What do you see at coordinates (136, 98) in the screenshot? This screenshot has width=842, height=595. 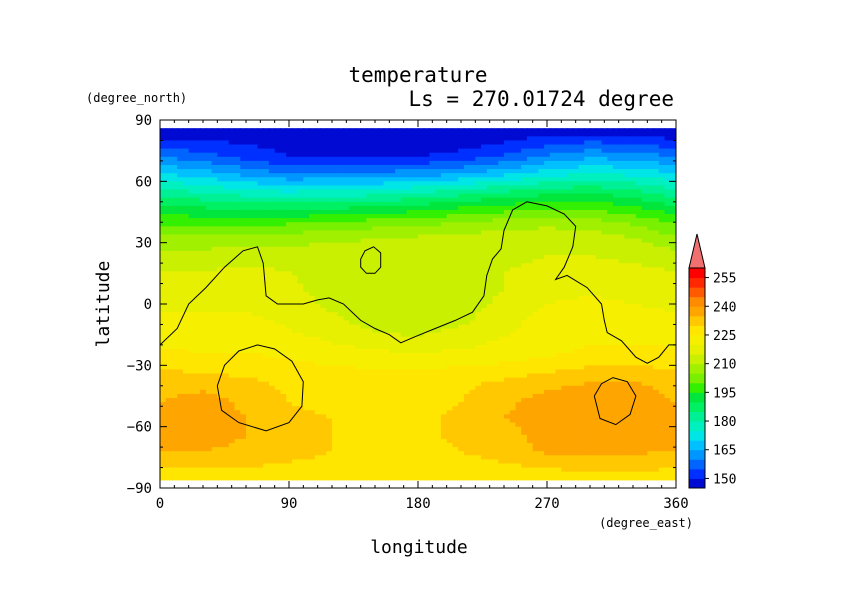 I see `y-unit-label: (degree_north)` at bounding box center [136, 98].